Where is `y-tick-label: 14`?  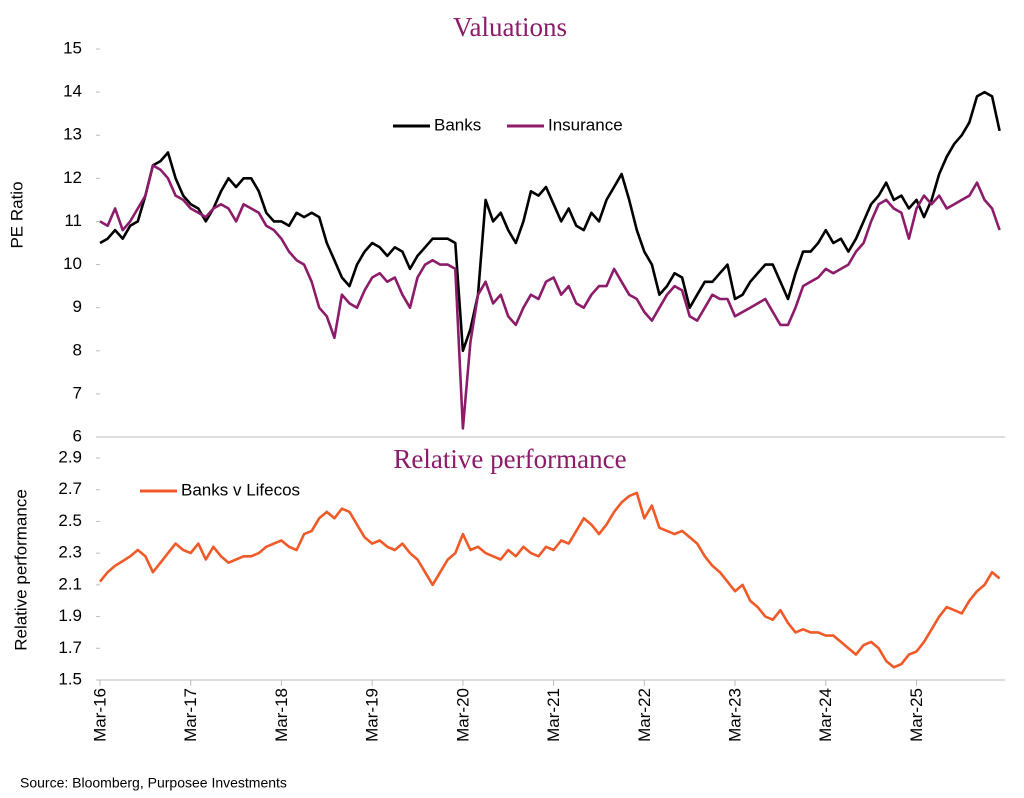 y-tick-label: 14 is located at coordinates (72, 91).